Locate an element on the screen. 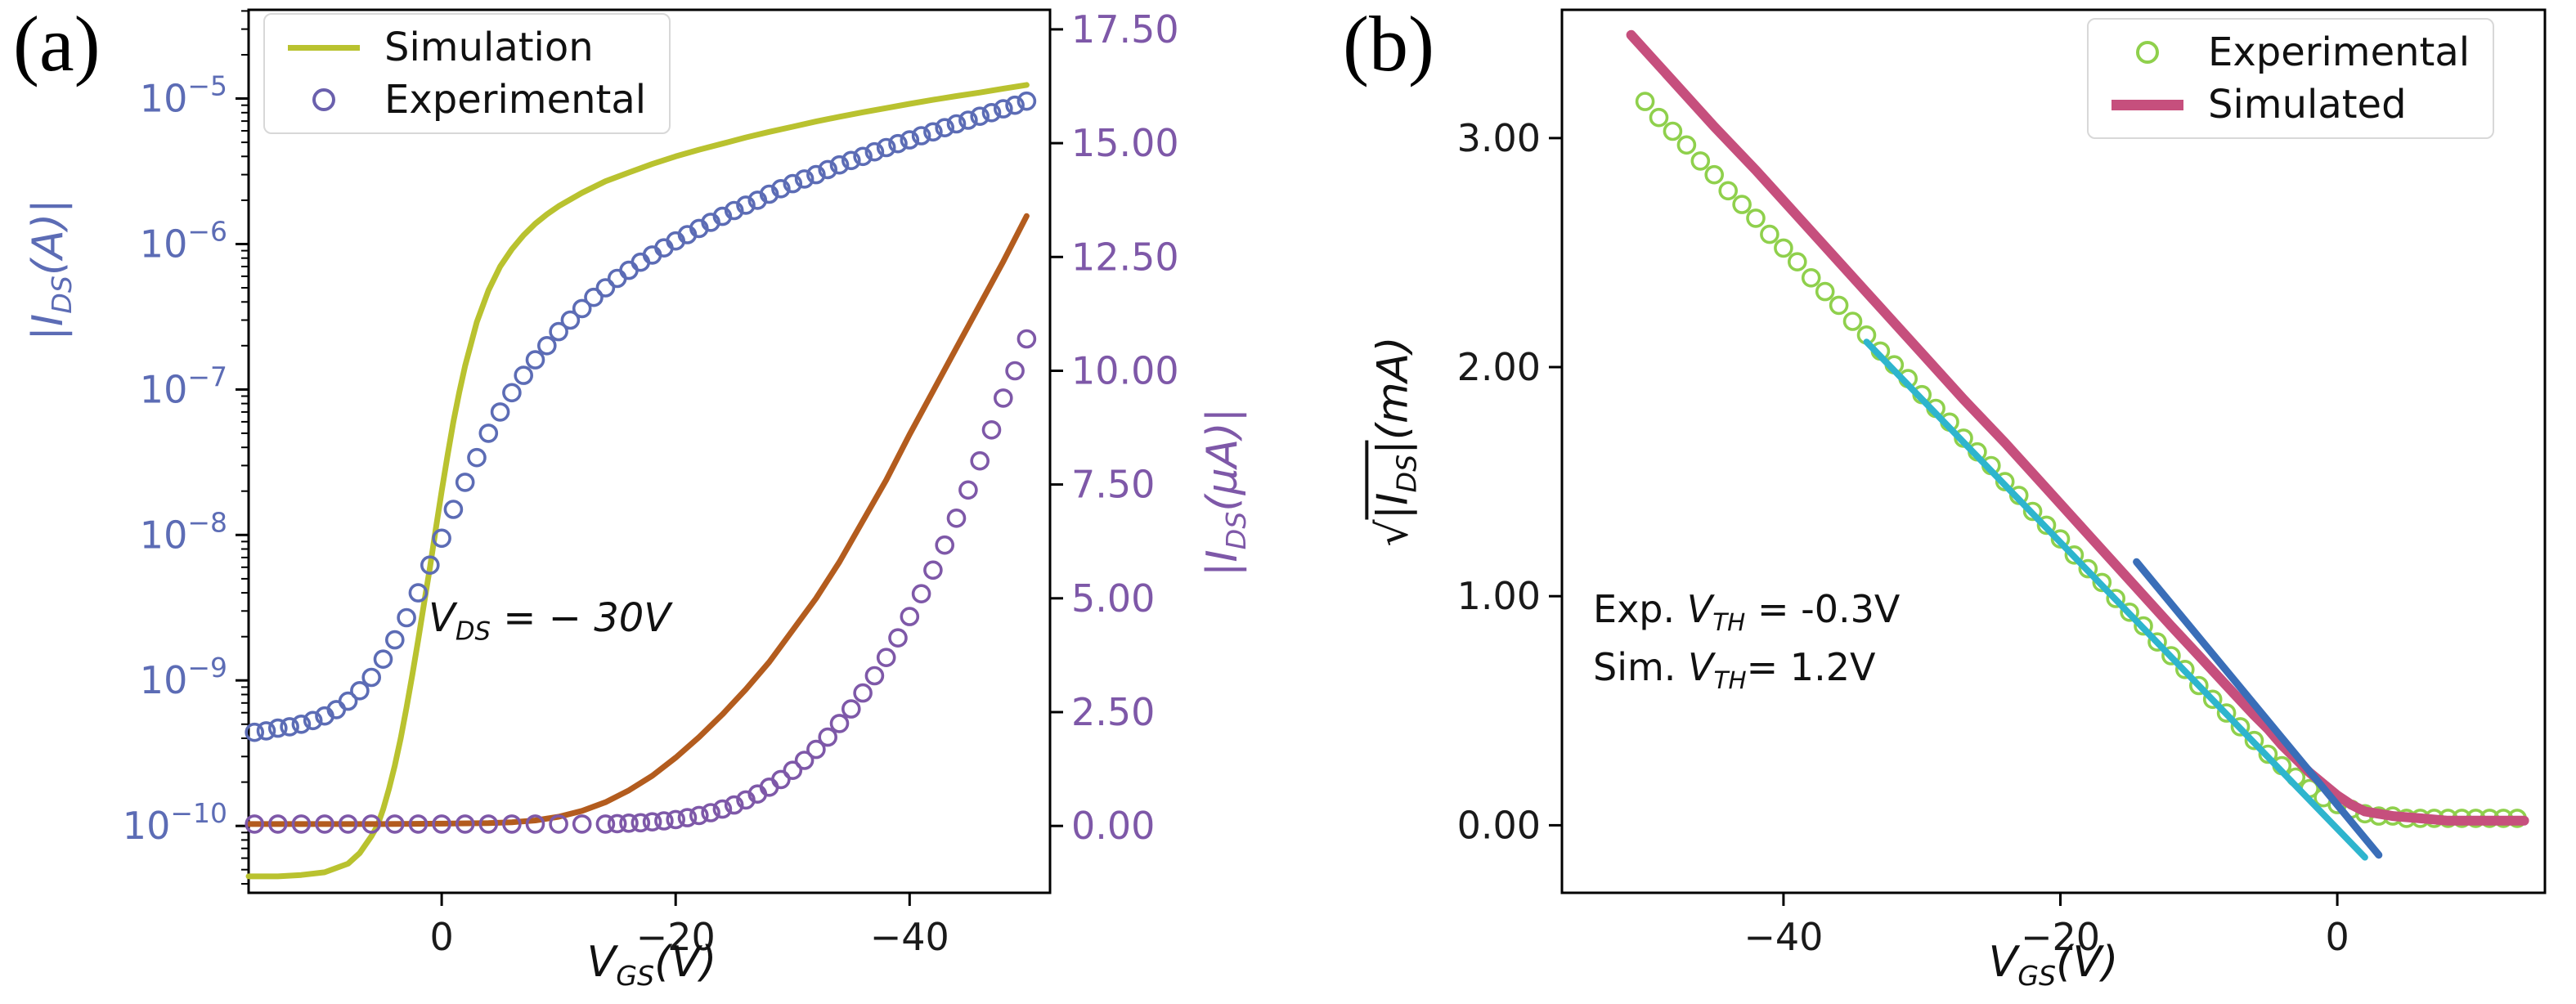 Image resolution: width=2576 pixels, height=1004 pixels. vth-sim-prefix: Sim. is located at coordinates (1641, 666).